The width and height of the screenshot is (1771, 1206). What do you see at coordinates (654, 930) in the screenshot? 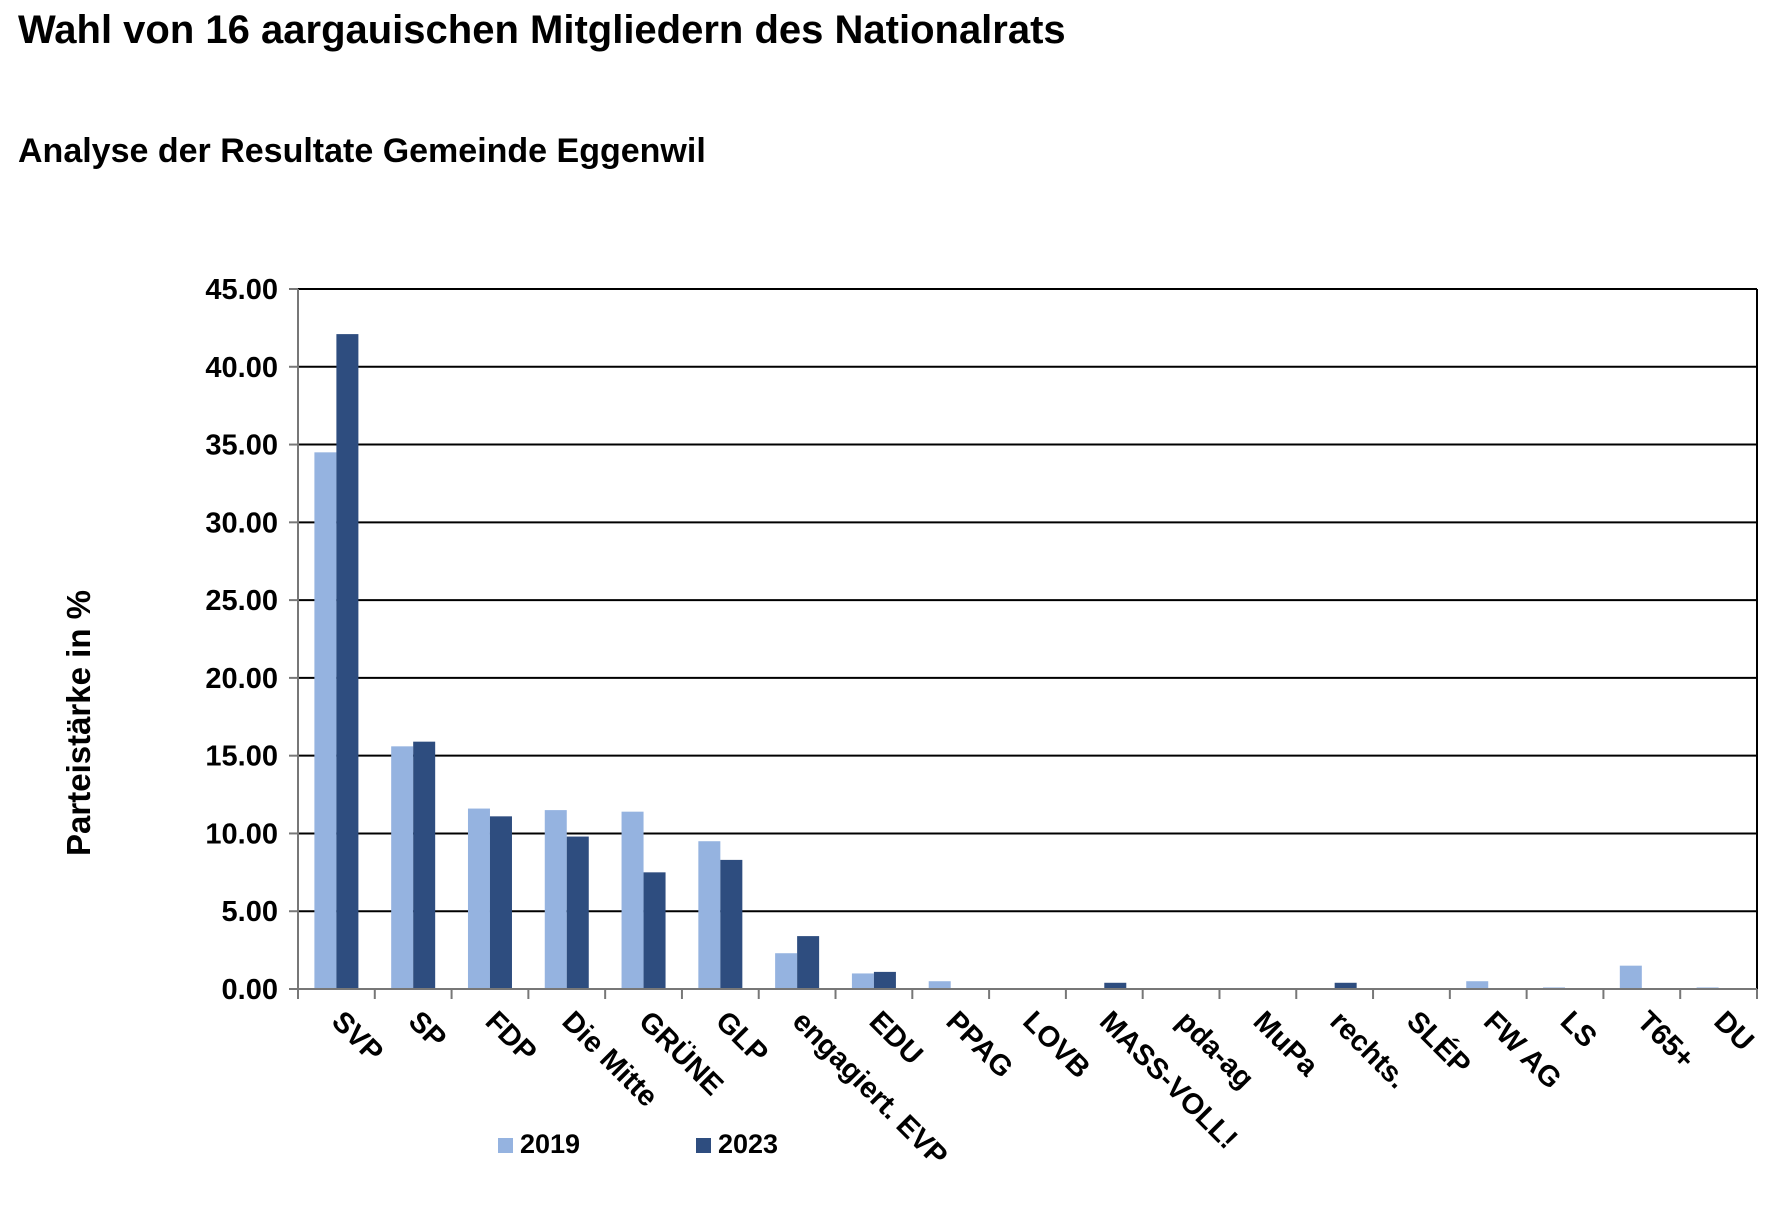
I see `bar-2023-gr-ne` at bounding box center [654, 930].